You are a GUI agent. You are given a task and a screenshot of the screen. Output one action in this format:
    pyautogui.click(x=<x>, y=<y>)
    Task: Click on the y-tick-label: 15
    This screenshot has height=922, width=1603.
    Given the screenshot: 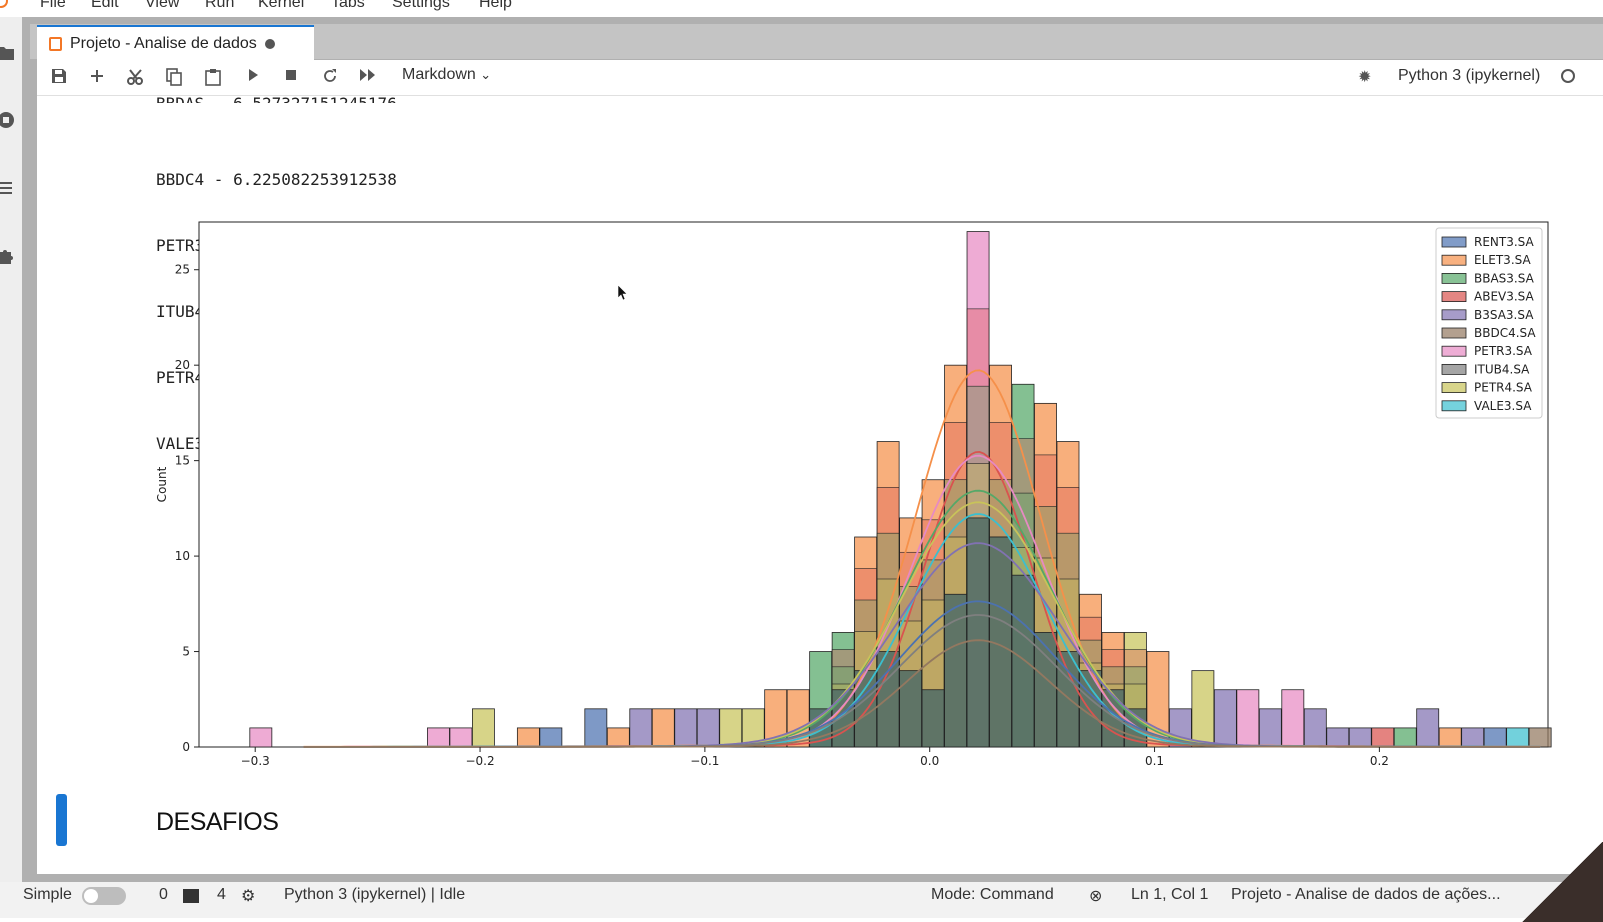 What is the action you would take?
    pyautogui.click(x=182, y=461)
    